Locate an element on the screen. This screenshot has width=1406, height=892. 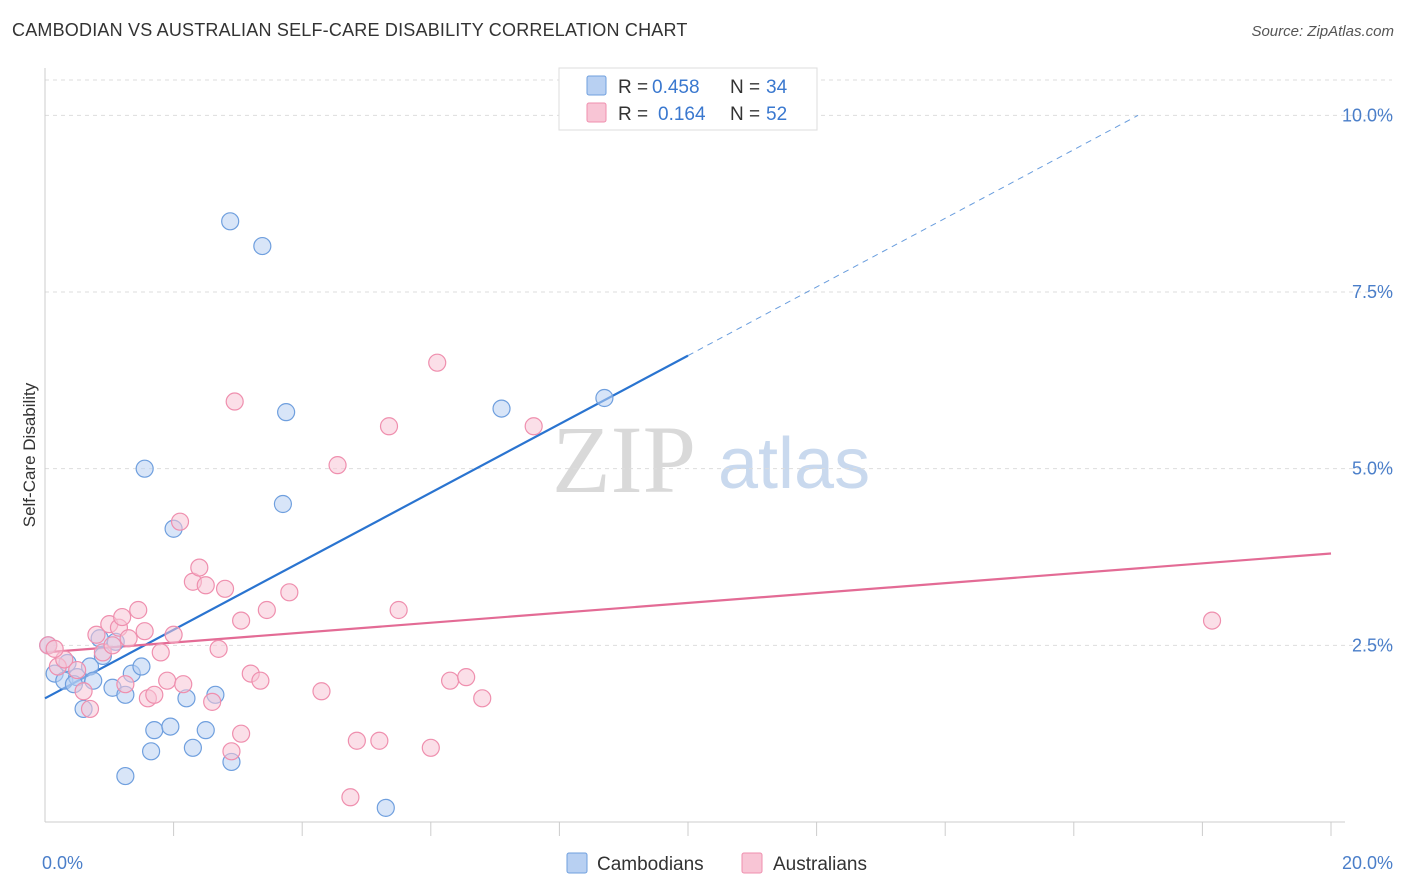
legend-bottom-label-australians: Australians is located at coordinates (820, 864).